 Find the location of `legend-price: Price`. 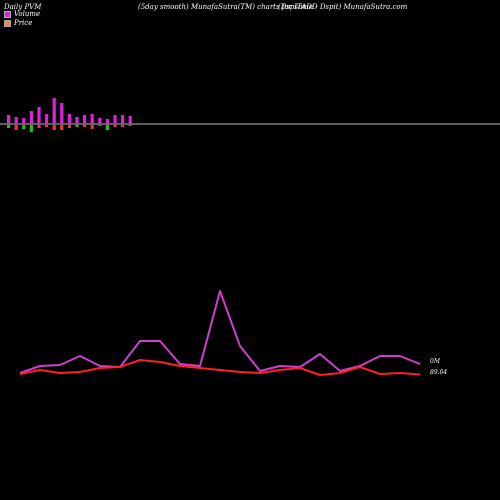

legend-price: Price is located at coordinates (22, 23).